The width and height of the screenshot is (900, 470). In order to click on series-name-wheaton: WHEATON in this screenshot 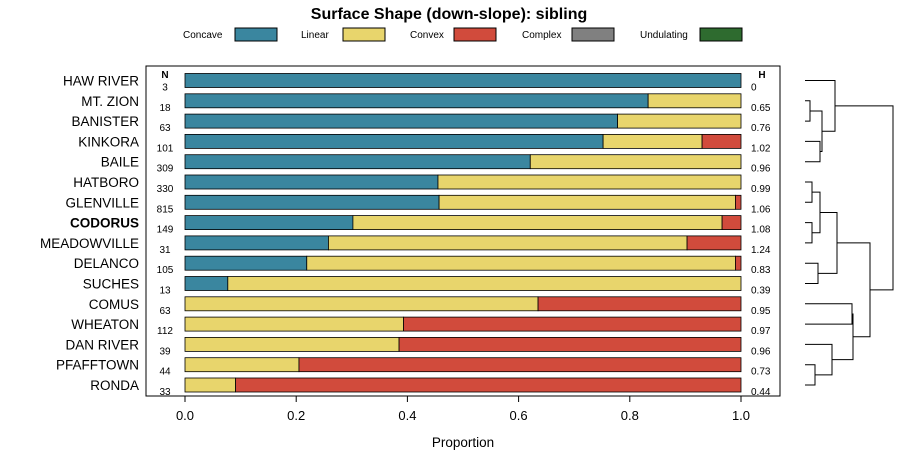, I will do `click(105, 324)`.